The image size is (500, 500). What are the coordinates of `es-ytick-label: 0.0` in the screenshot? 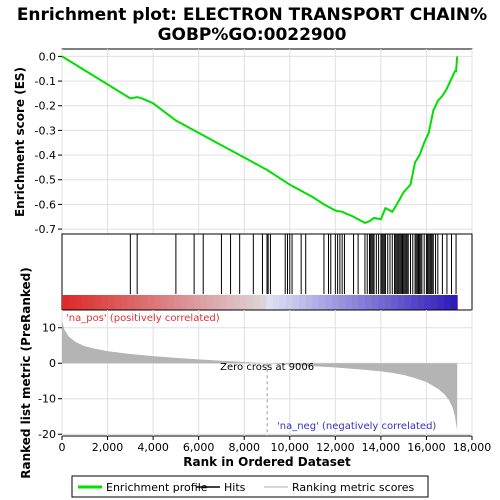 It's located at (48, 56).